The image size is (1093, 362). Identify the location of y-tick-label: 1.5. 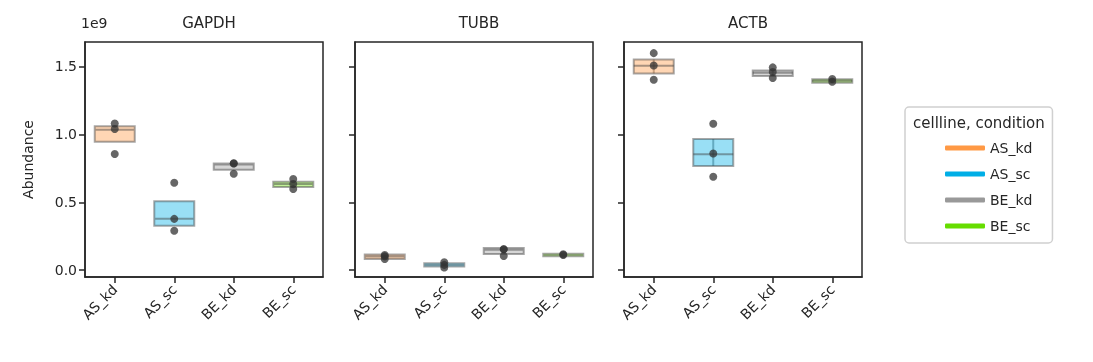
(65, 66).